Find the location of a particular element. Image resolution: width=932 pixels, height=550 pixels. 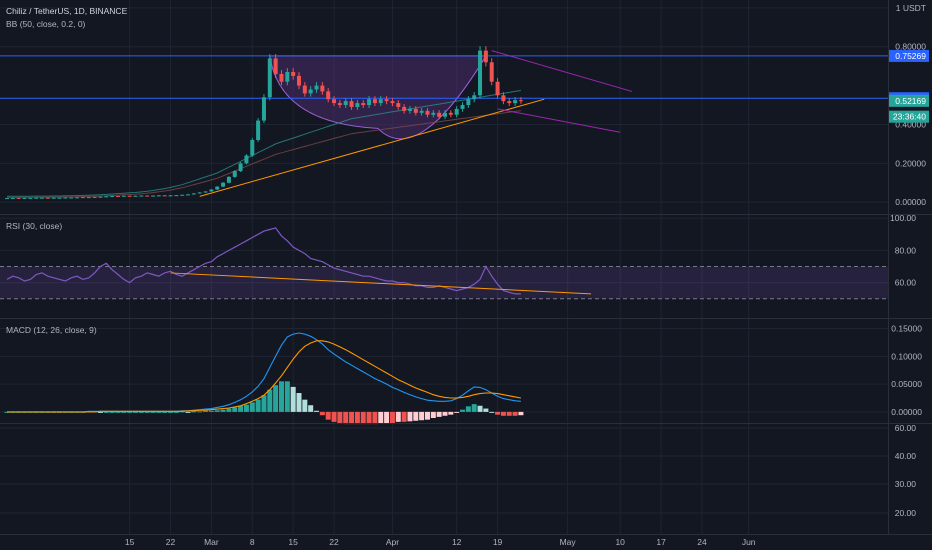

rsi-pane is located at coordinates (444, 263).